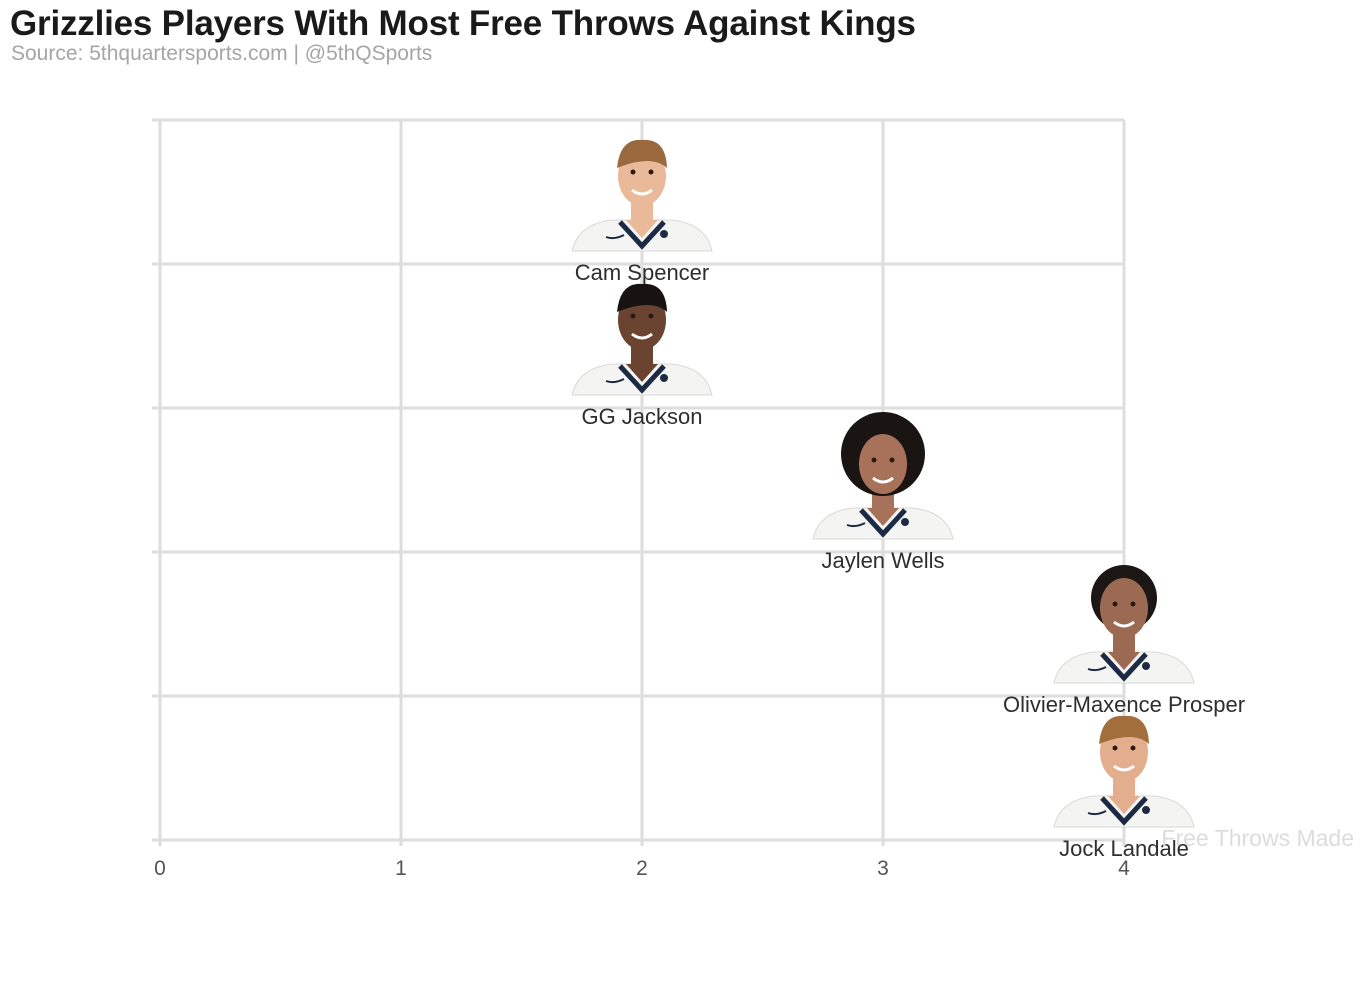  I want to click on x-axis-ticks: 0 1 2 3 4, so click(642, 860).